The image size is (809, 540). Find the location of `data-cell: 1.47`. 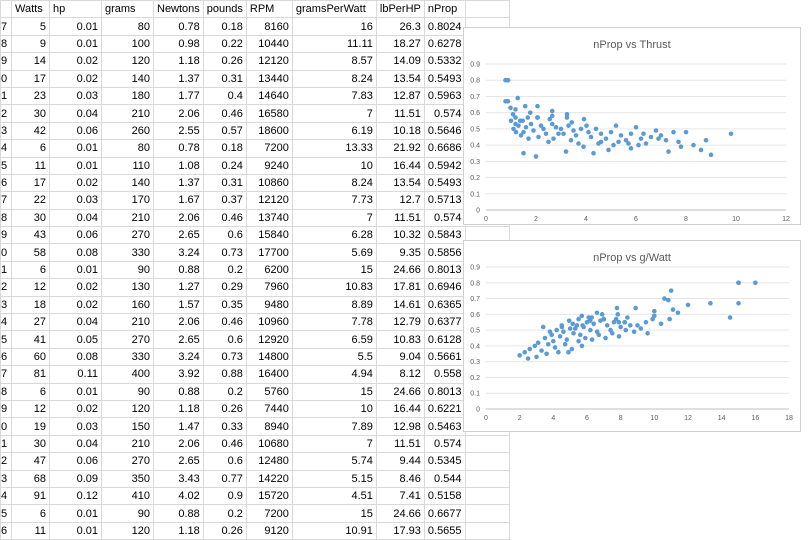

data-cell: 1.47 is located at coordinates (178, 426).